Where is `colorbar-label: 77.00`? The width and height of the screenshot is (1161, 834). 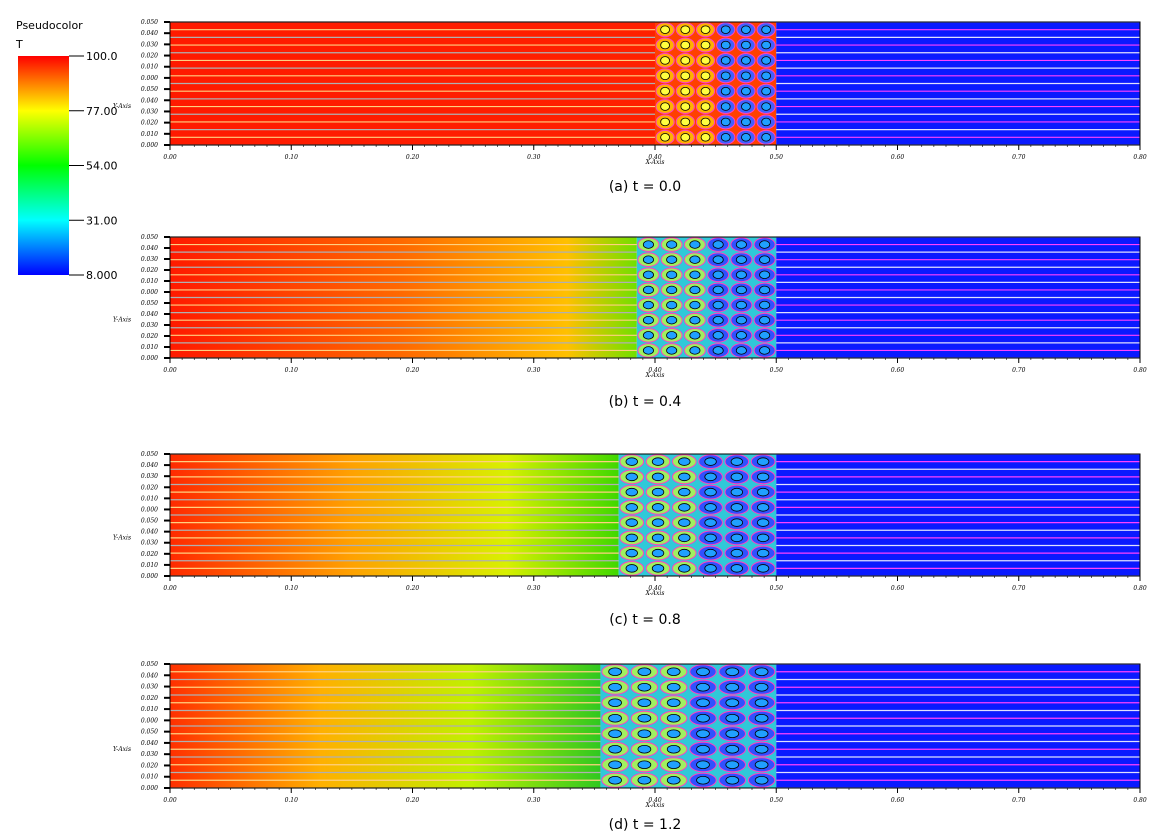
colorbar-label: 77.00 is located at coordinates (102, 111).